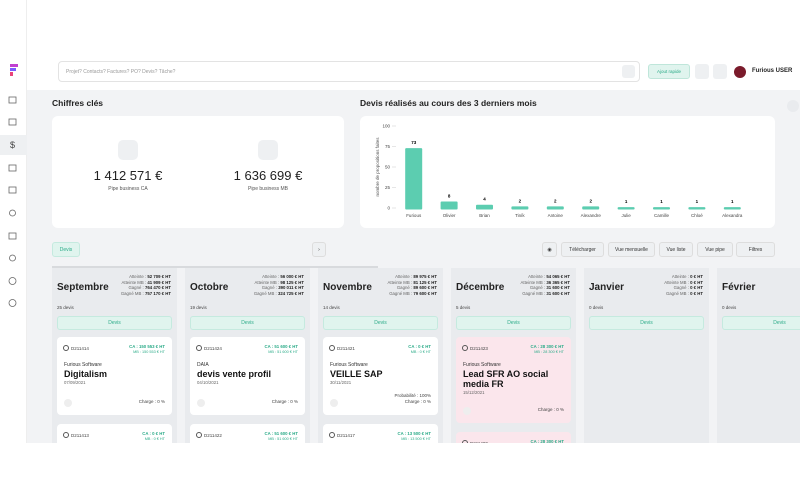 The width and height of the screenshot is (800, 500). Describe the element at coordinates (626, 201) in the screenshot. I see `bar-value-label: 1` at that location.